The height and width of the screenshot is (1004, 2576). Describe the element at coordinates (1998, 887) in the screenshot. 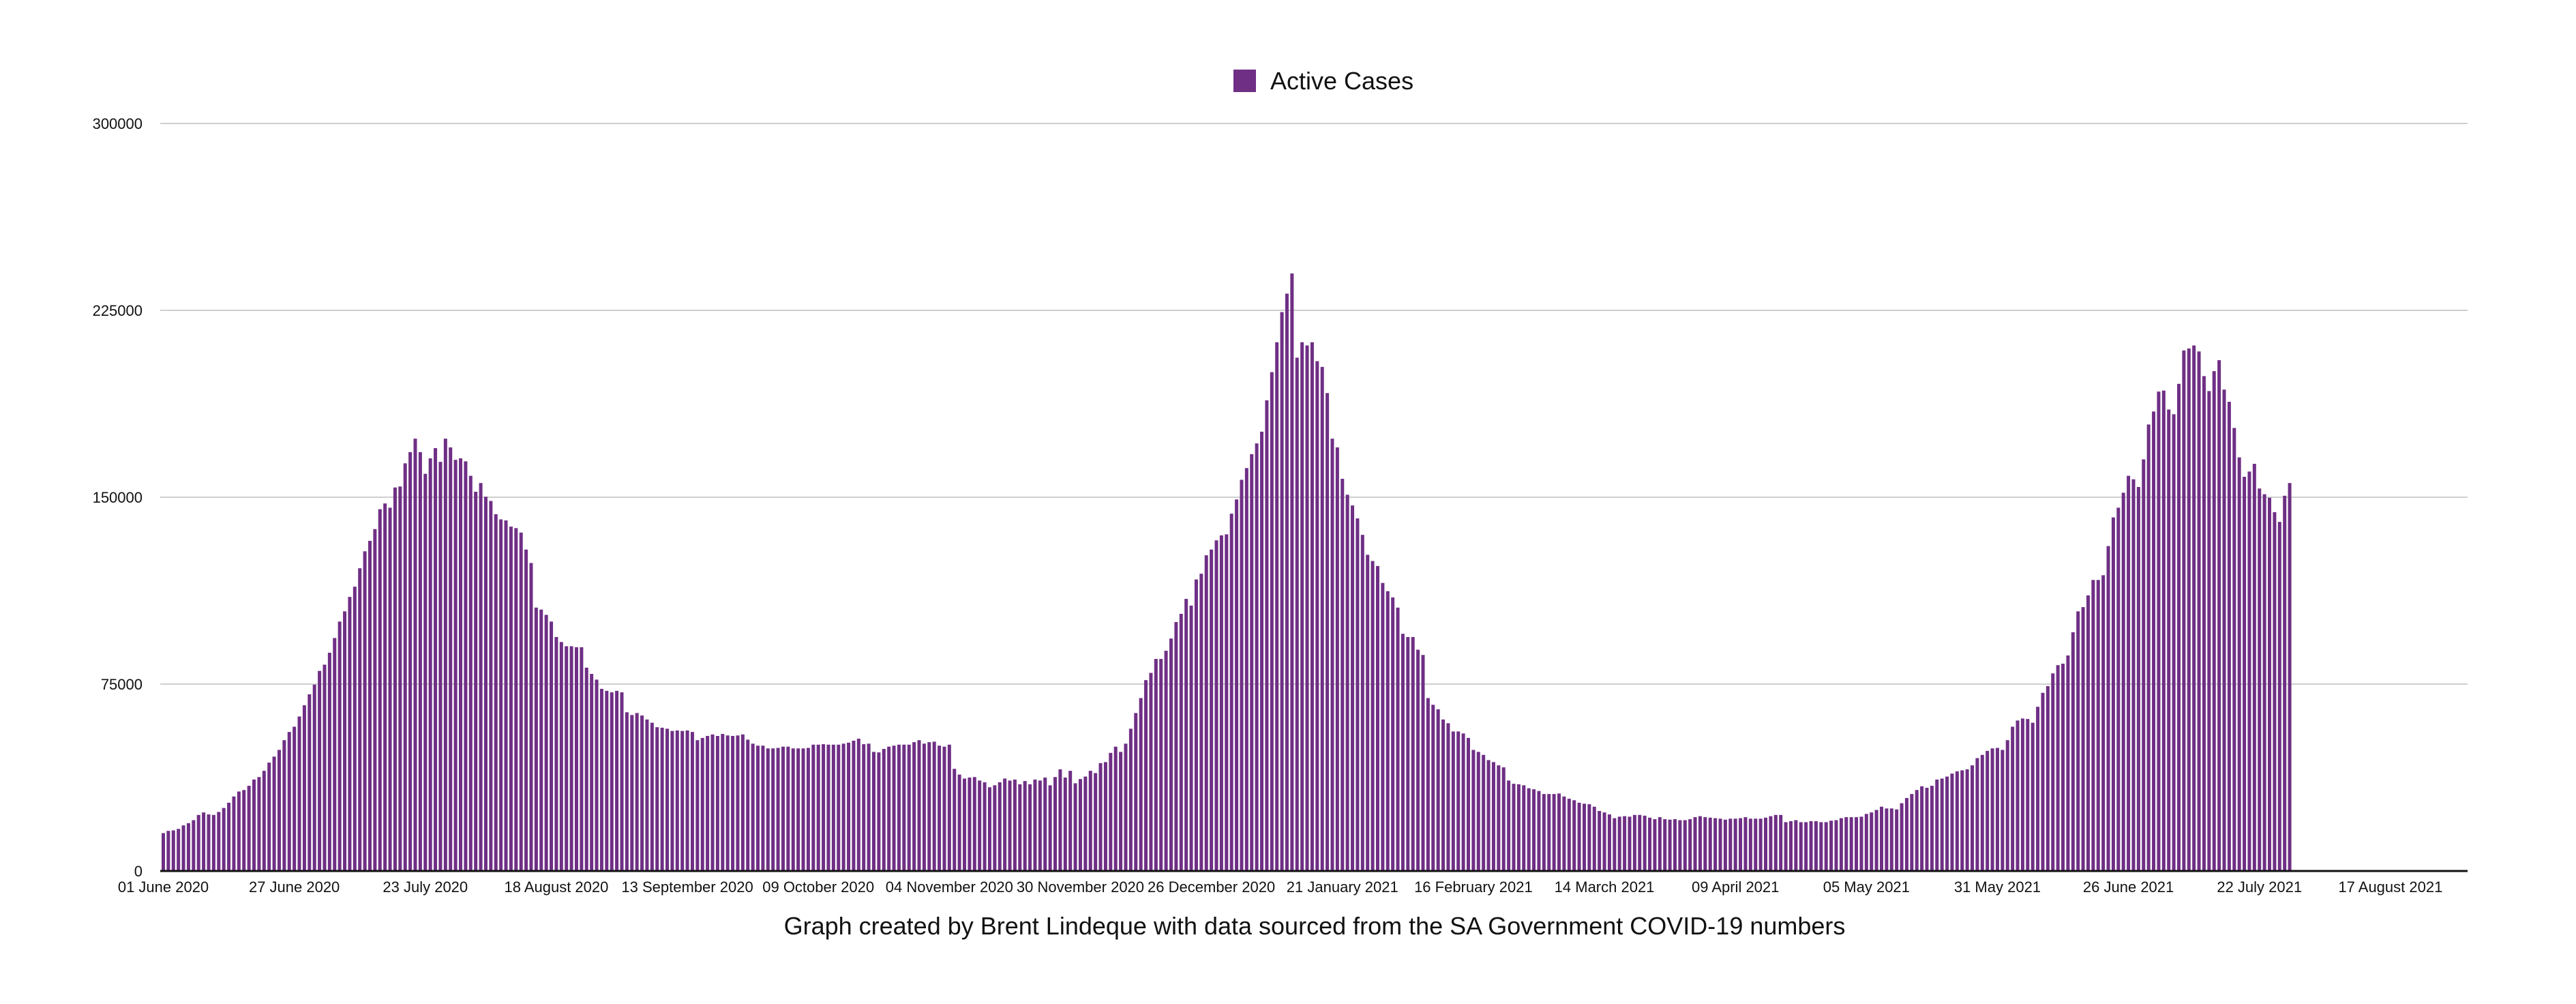

I see `x-tick-label: 31 May 2021` at that location.